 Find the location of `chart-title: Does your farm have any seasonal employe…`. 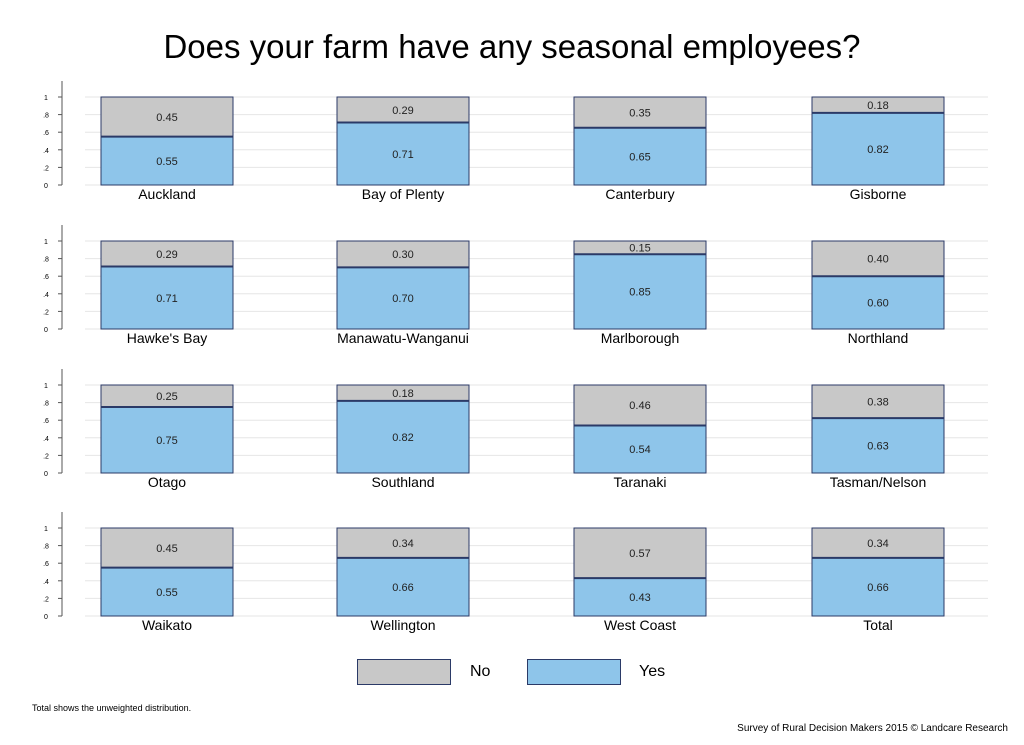

chart-title: Does your farm have any seasonal employe… is located at coordinates (512, 46).